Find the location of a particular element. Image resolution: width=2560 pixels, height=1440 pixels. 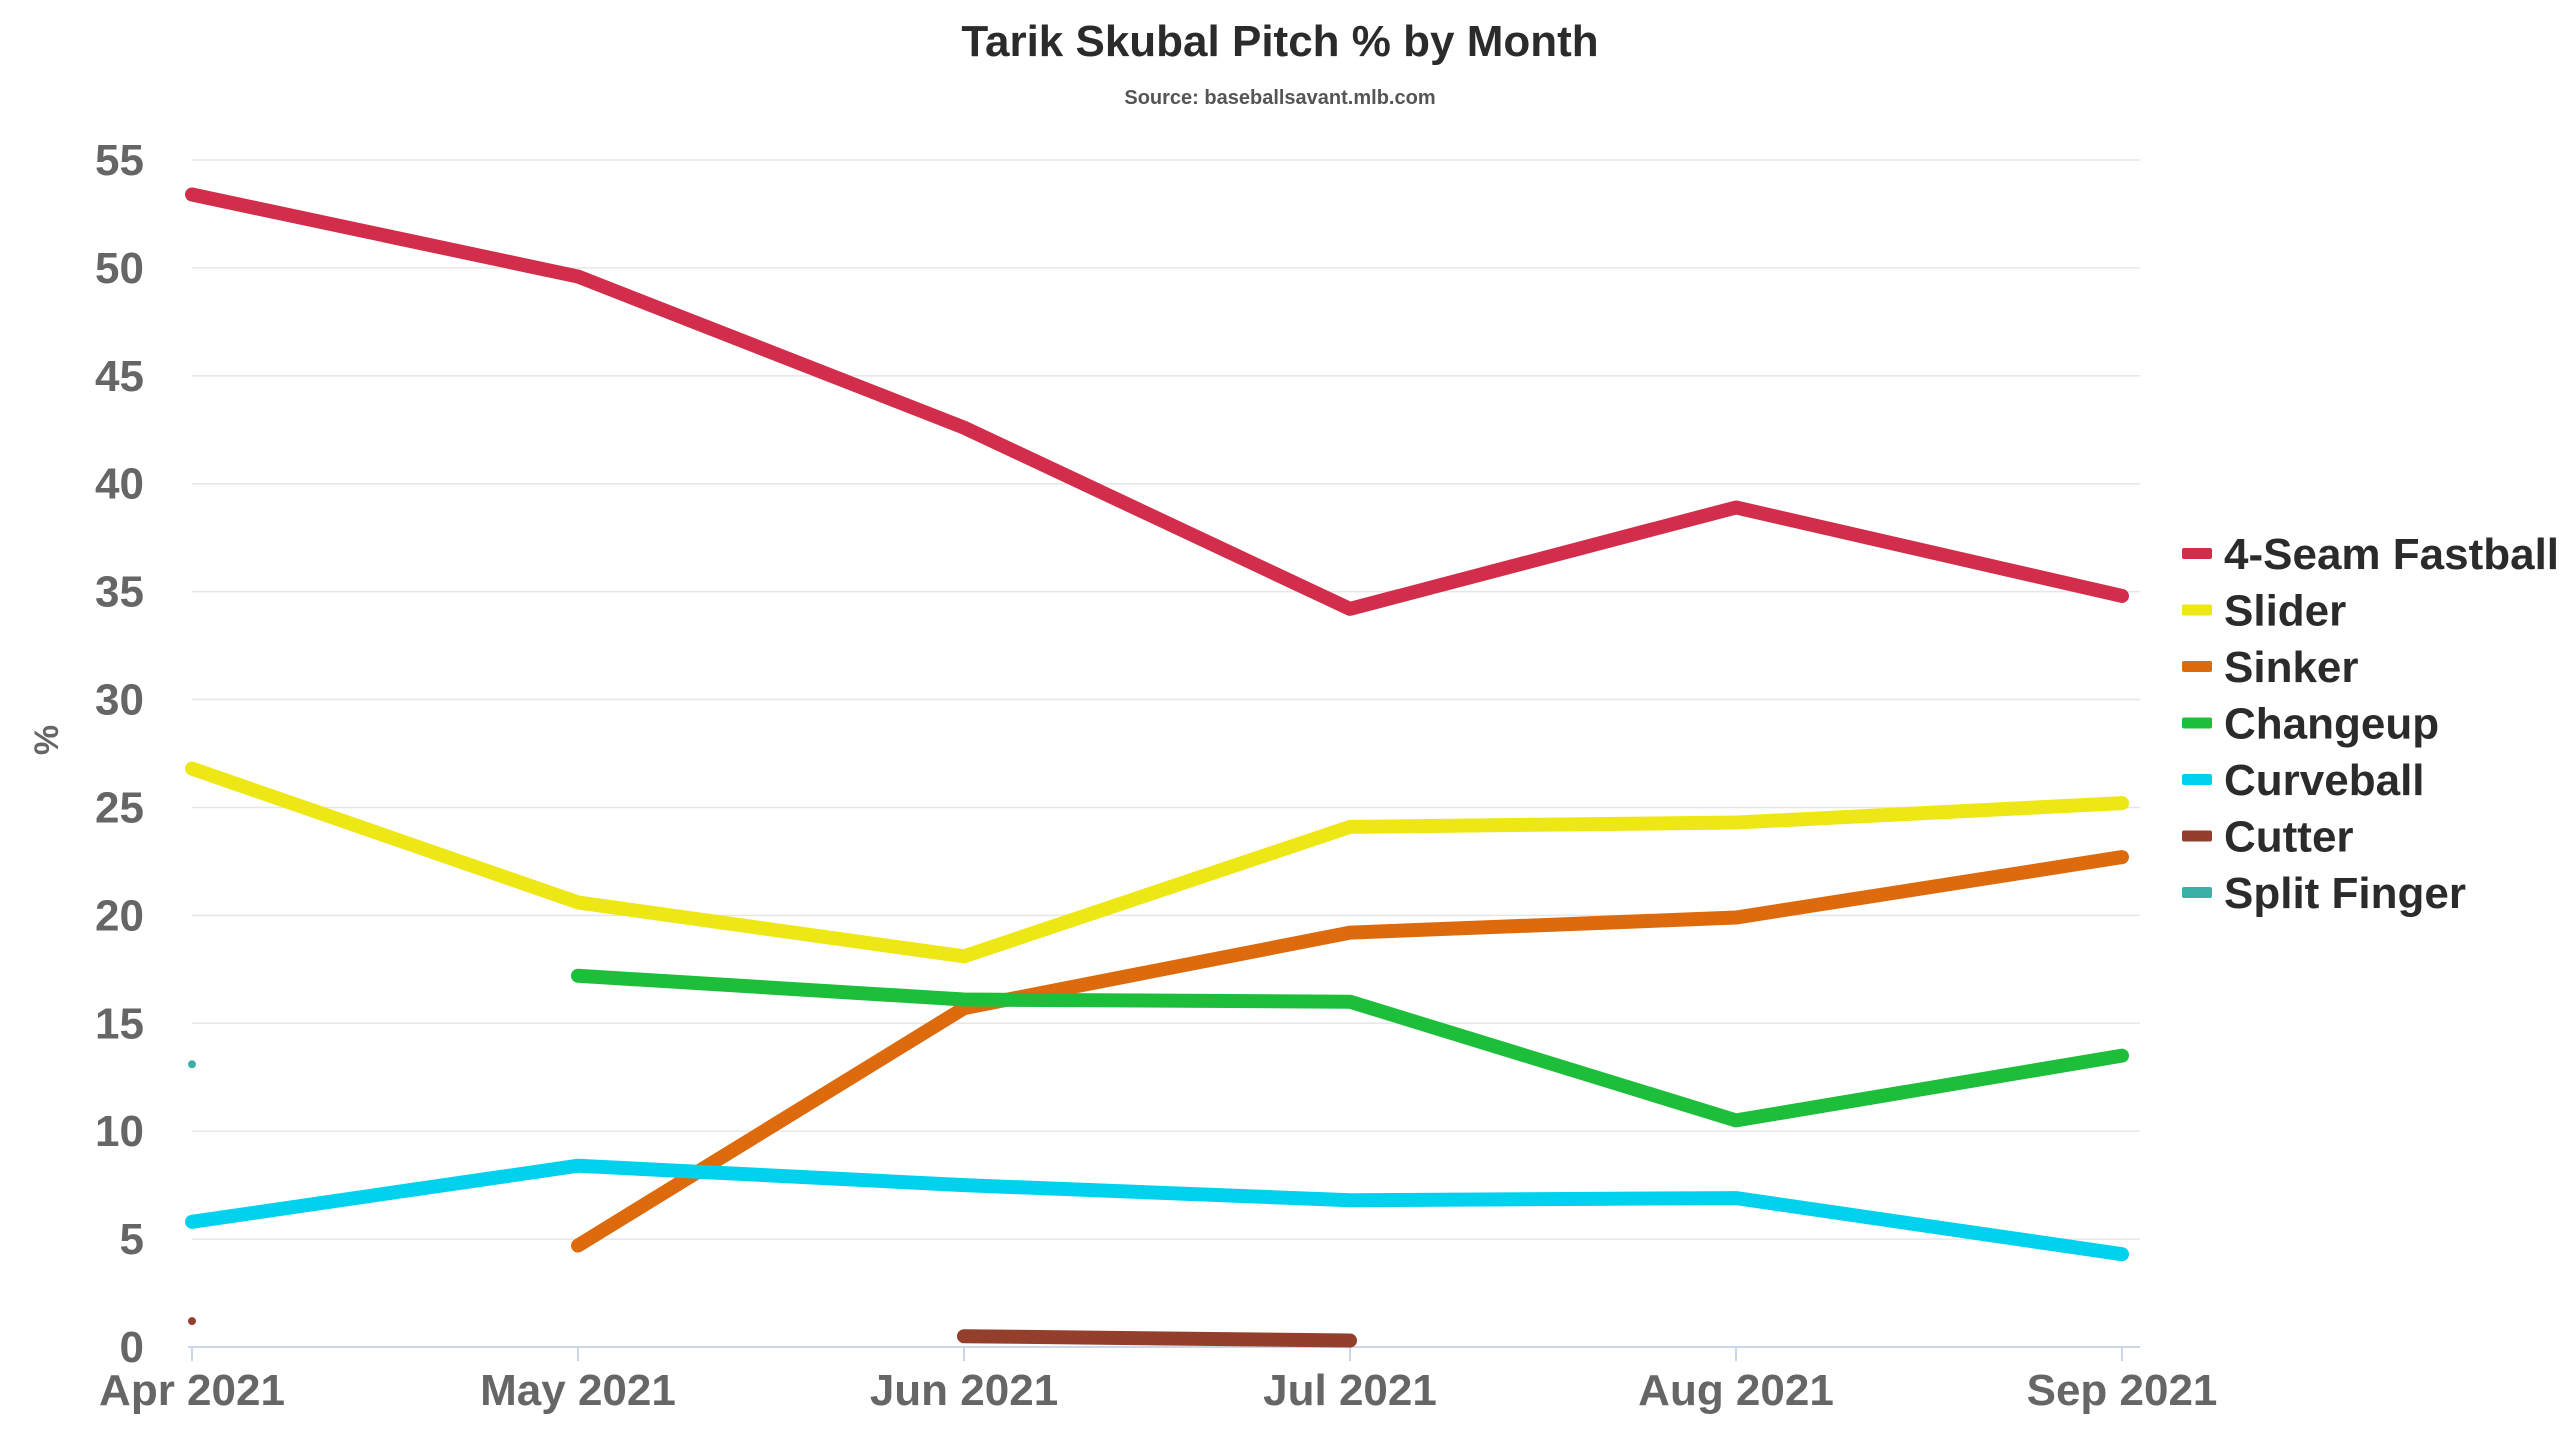

series-split-finger is located at coordinates (192, 1064).